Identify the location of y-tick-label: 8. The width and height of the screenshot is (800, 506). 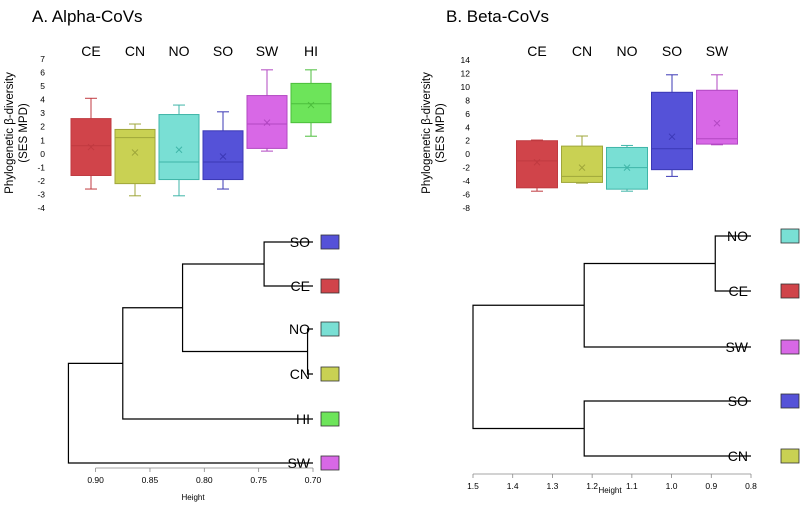
(467, 100).